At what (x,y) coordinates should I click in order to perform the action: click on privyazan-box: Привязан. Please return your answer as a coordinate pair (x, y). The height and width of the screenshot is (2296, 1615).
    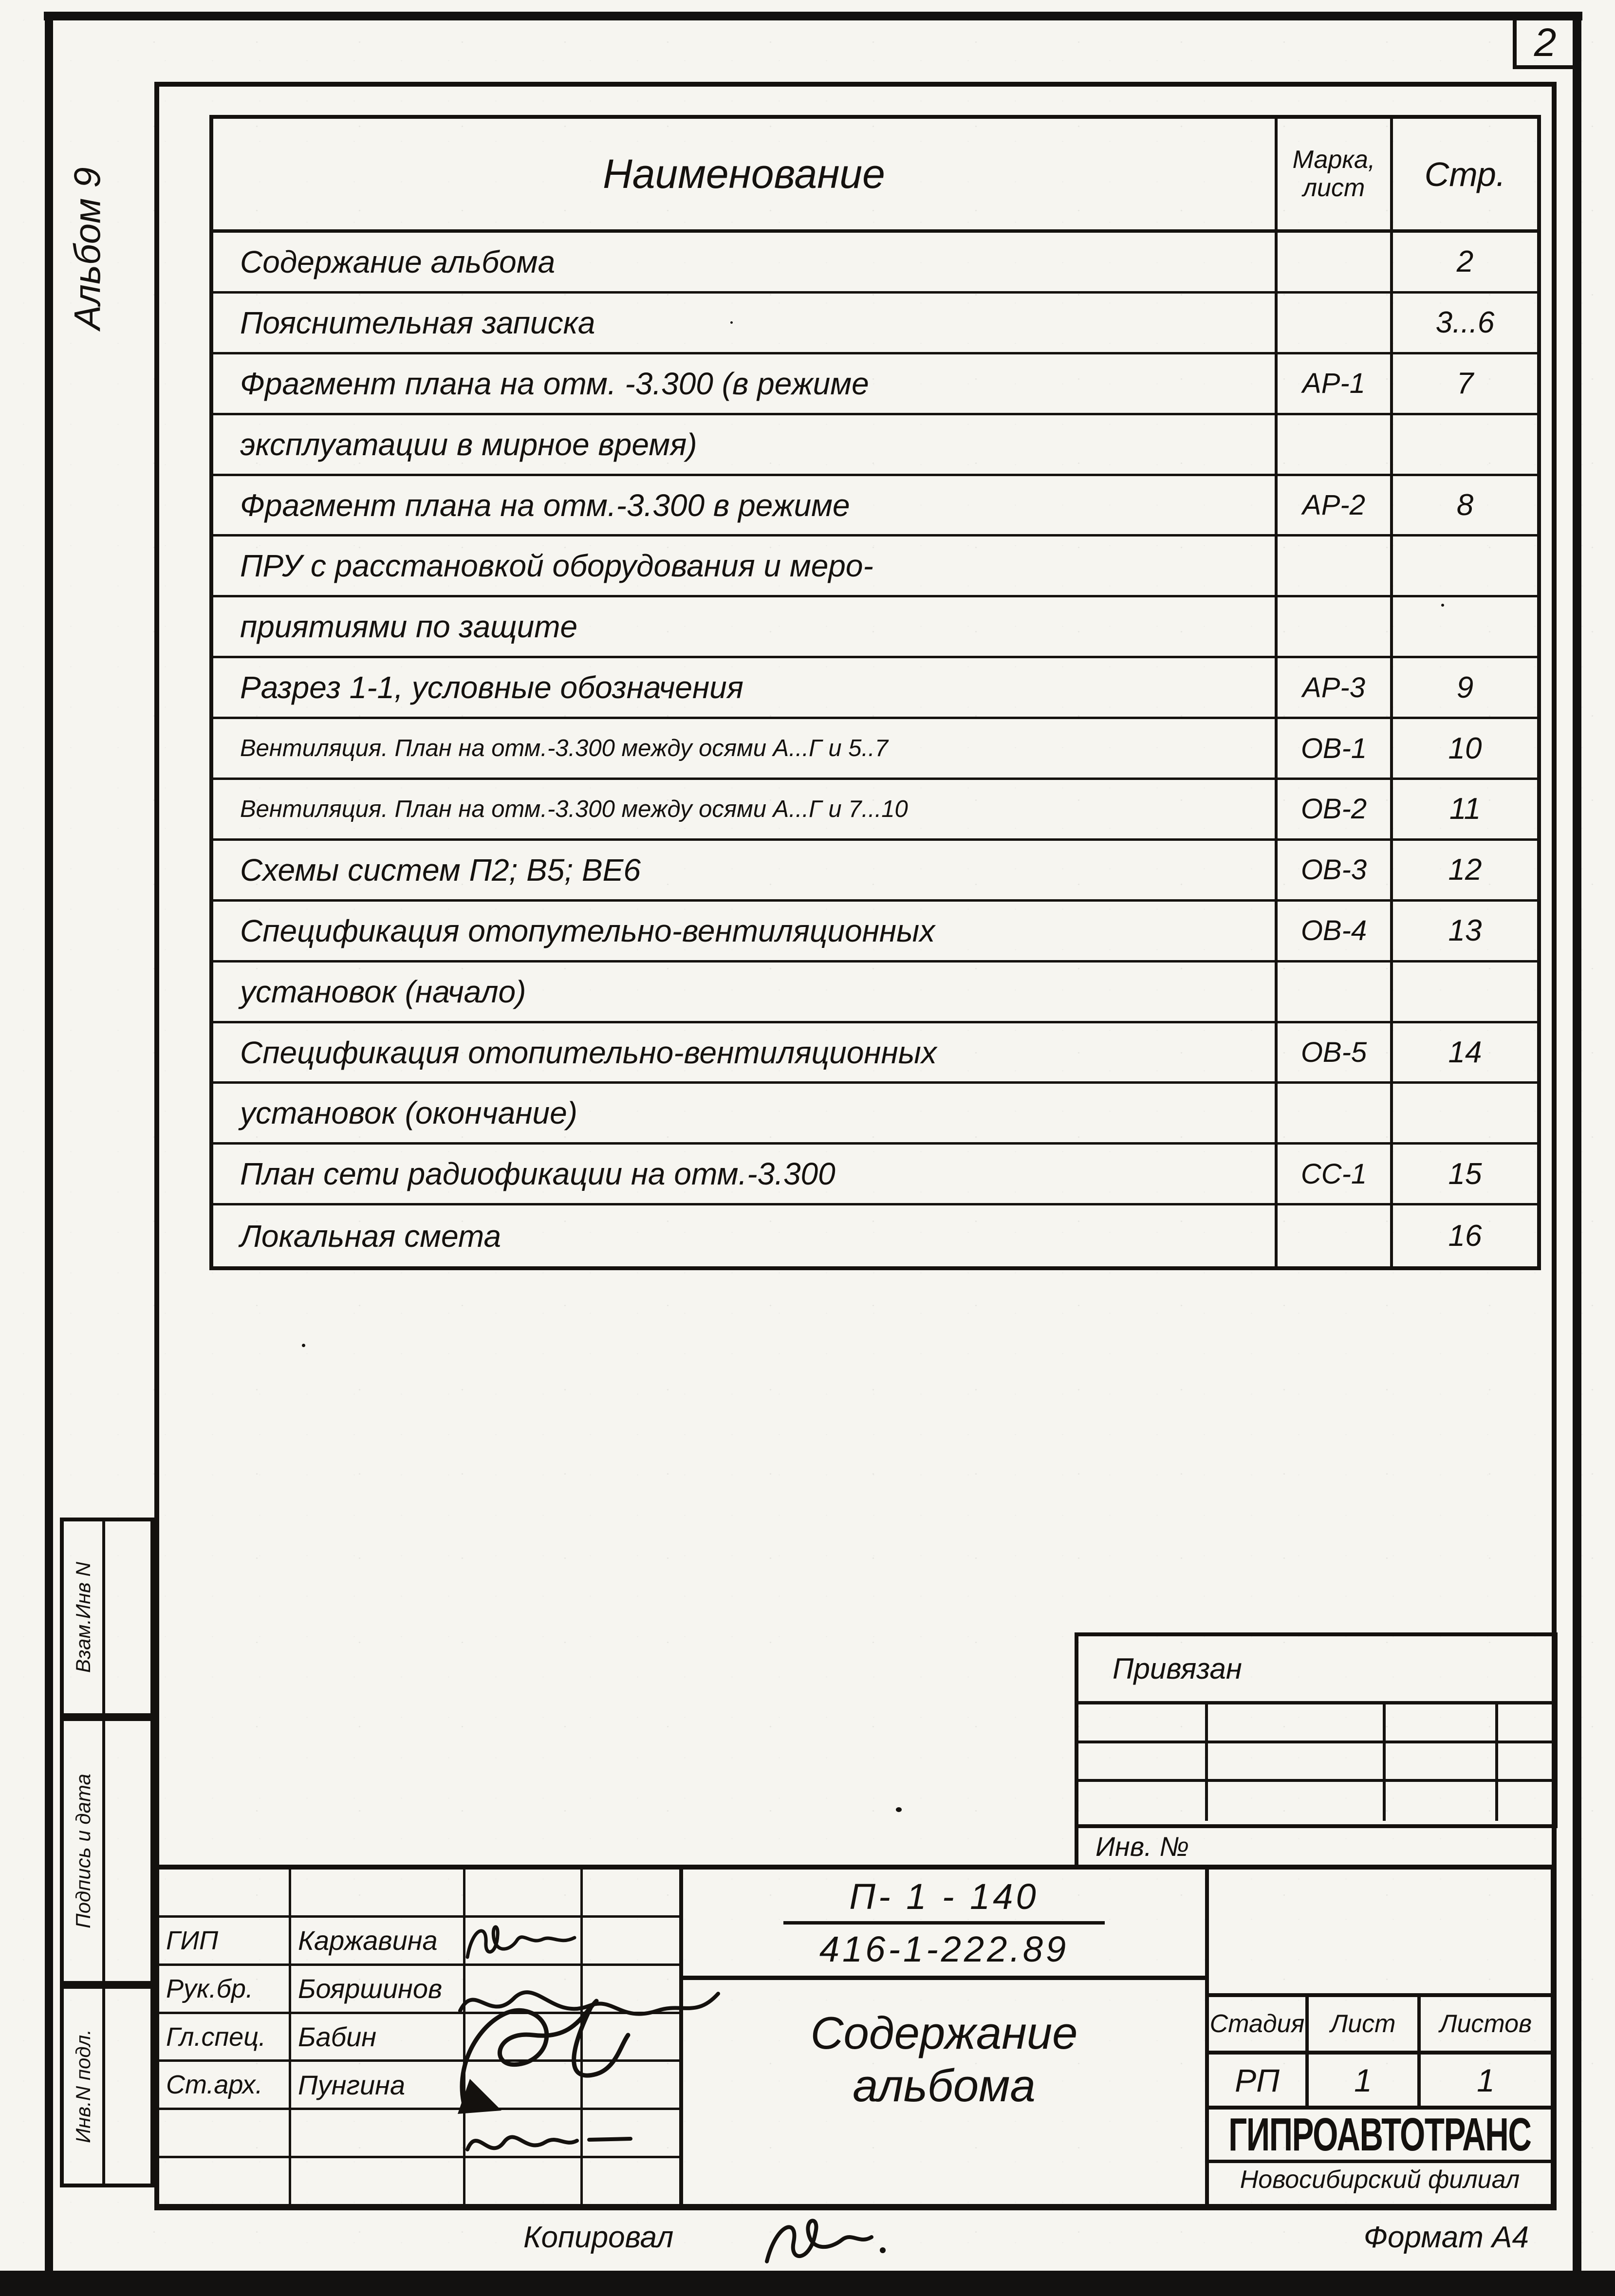
    Looking at the image, I should click on (1316, 1730).